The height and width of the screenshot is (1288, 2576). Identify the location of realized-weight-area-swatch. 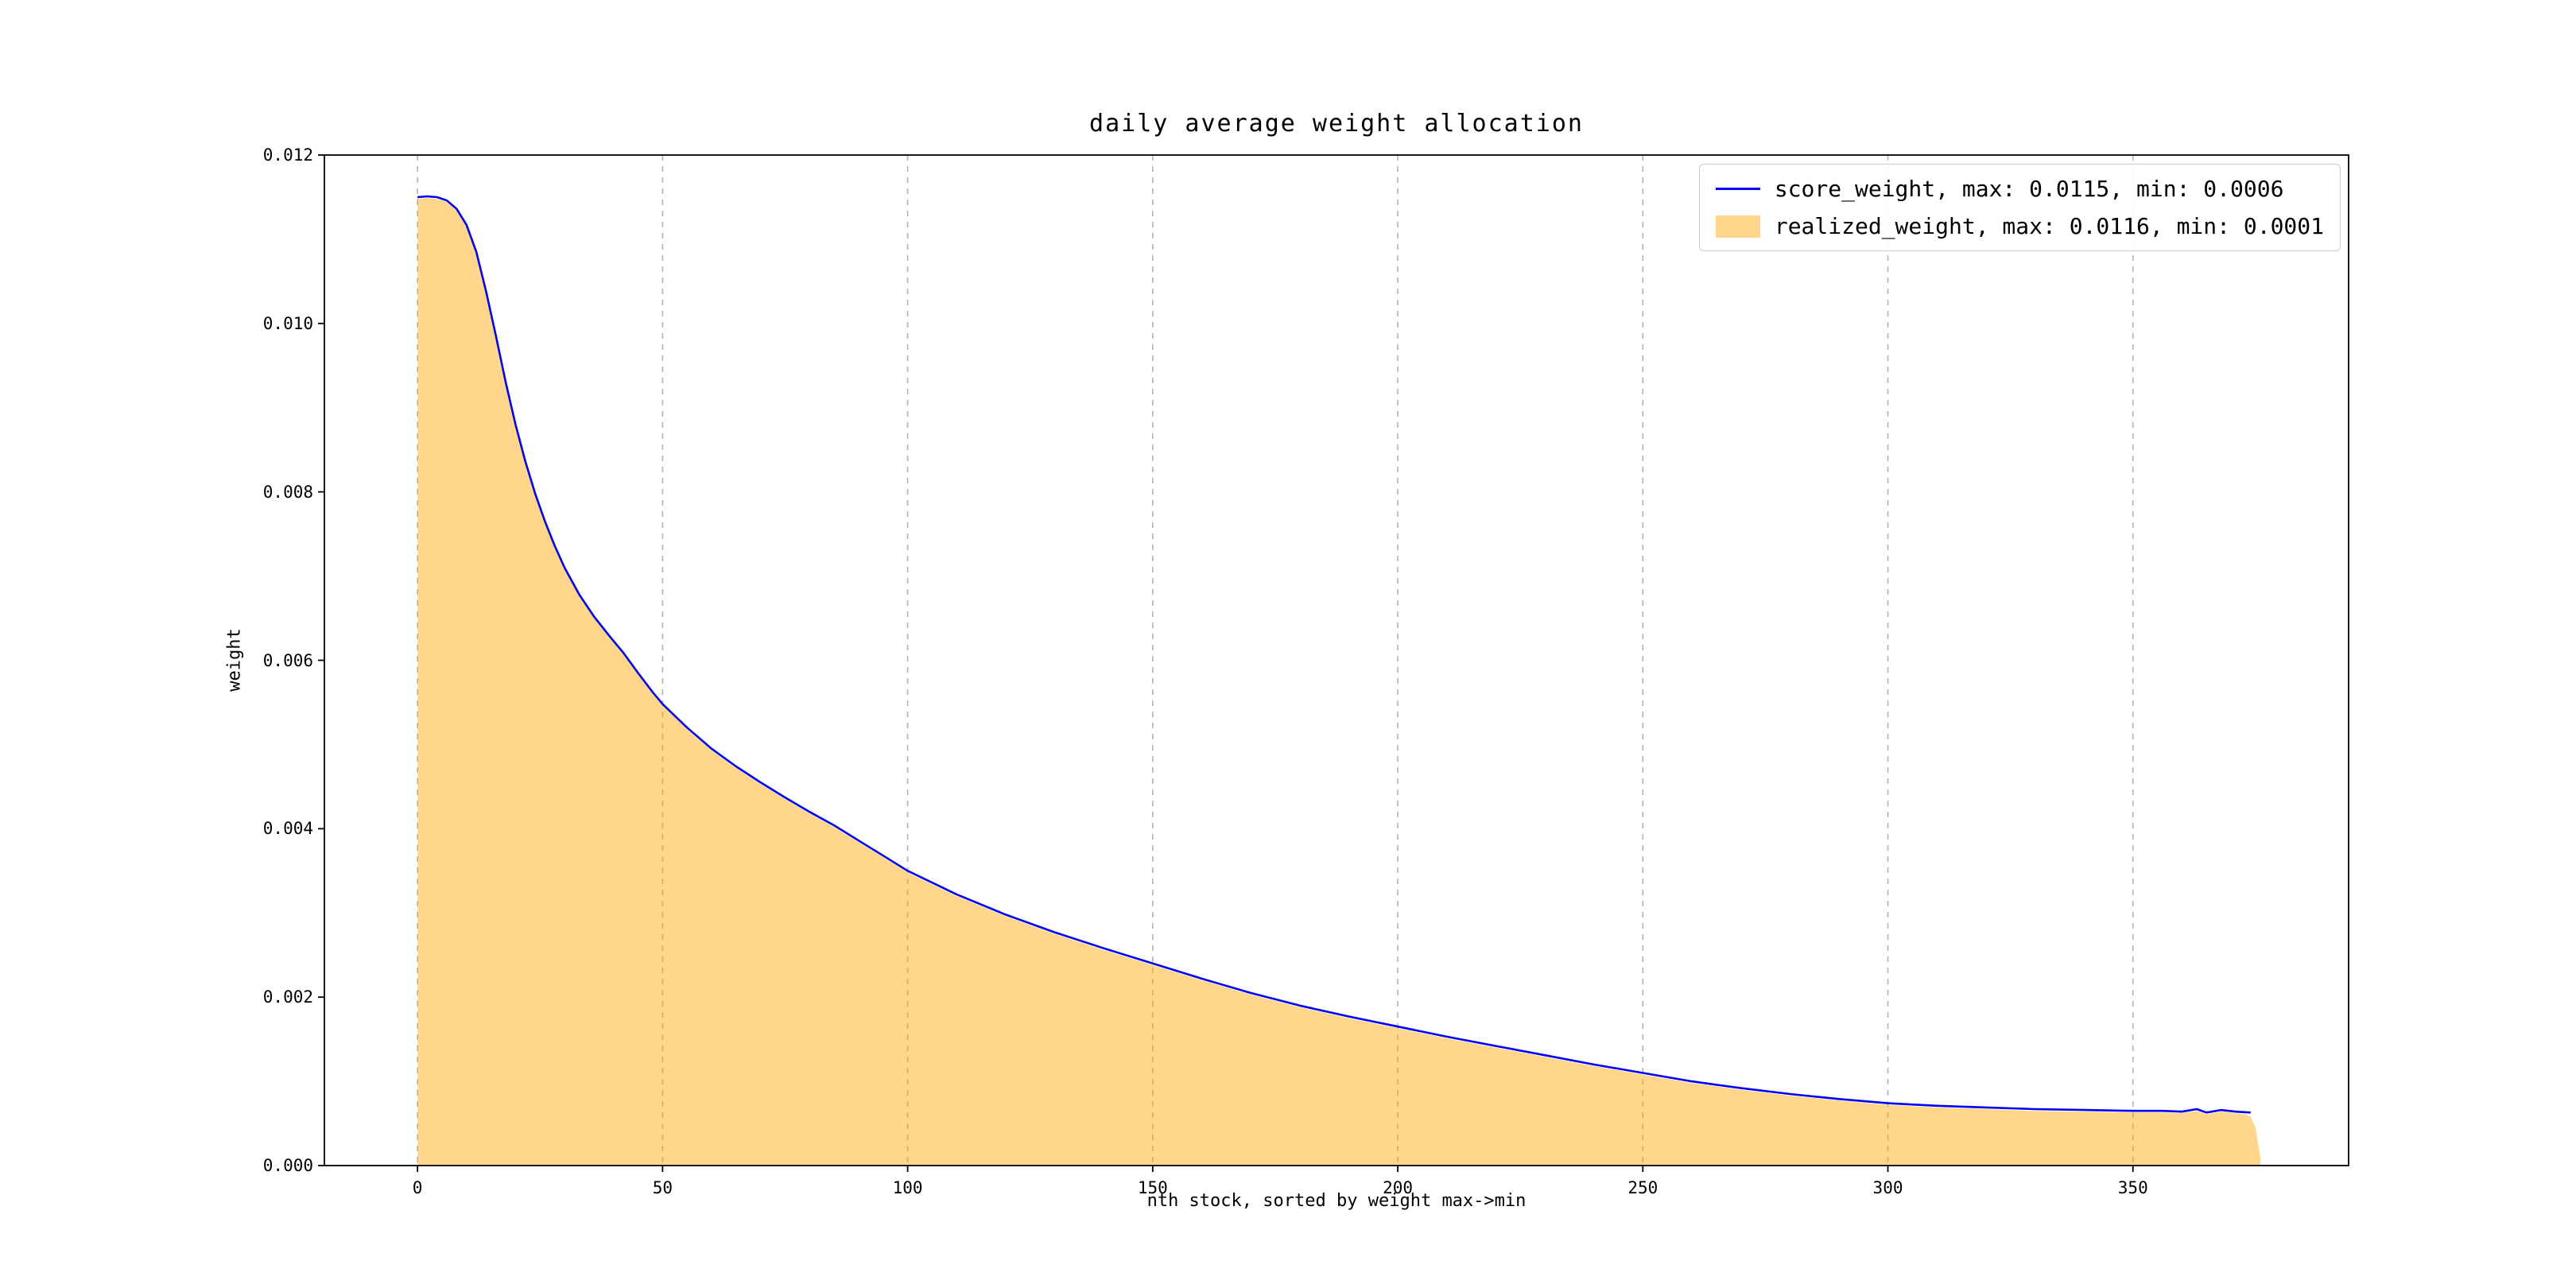
(1738, 227).